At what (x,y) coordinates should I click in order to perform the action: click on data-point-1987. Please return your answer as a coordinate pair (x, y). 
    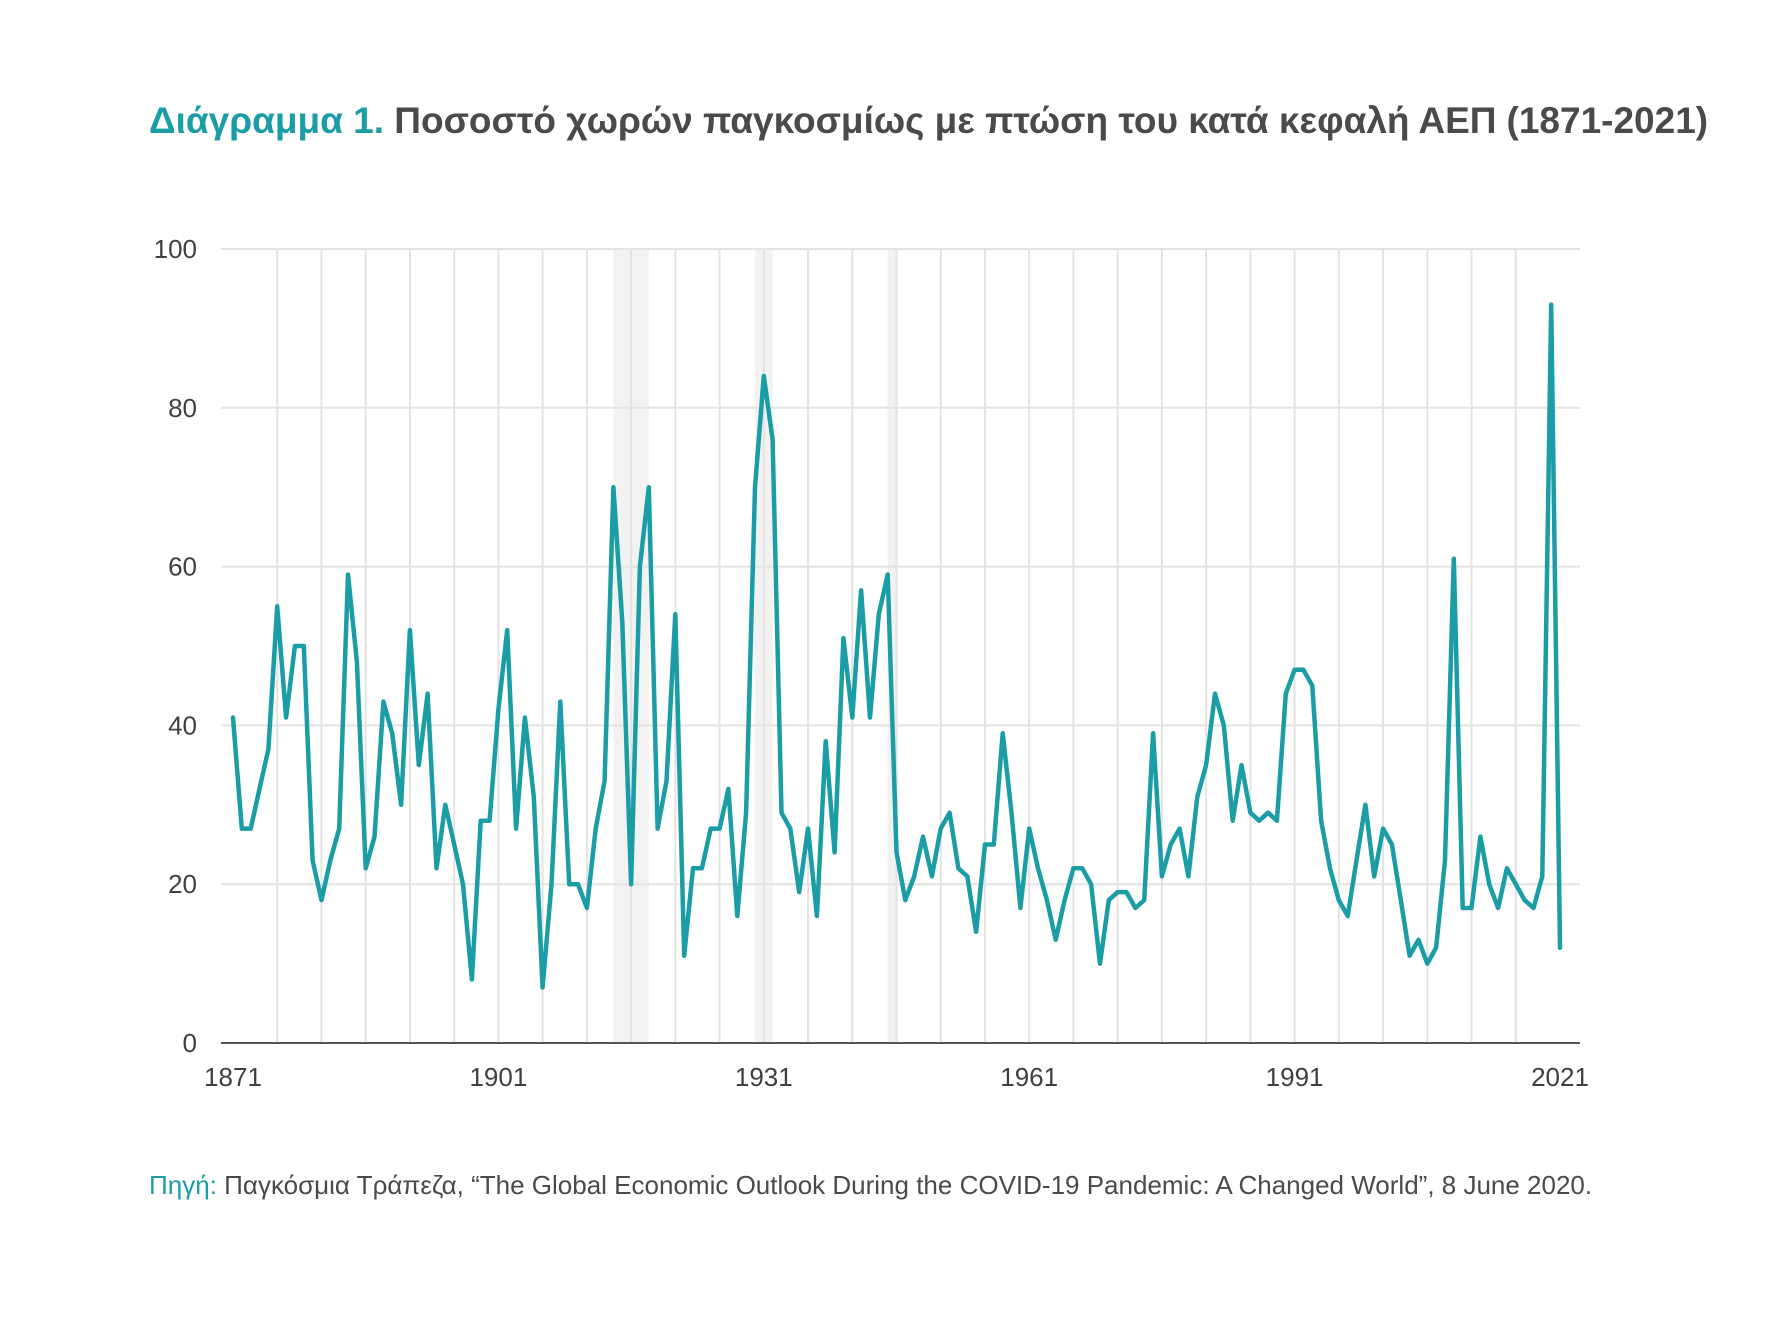
    Looking at the image, I should click on (1259, 821).